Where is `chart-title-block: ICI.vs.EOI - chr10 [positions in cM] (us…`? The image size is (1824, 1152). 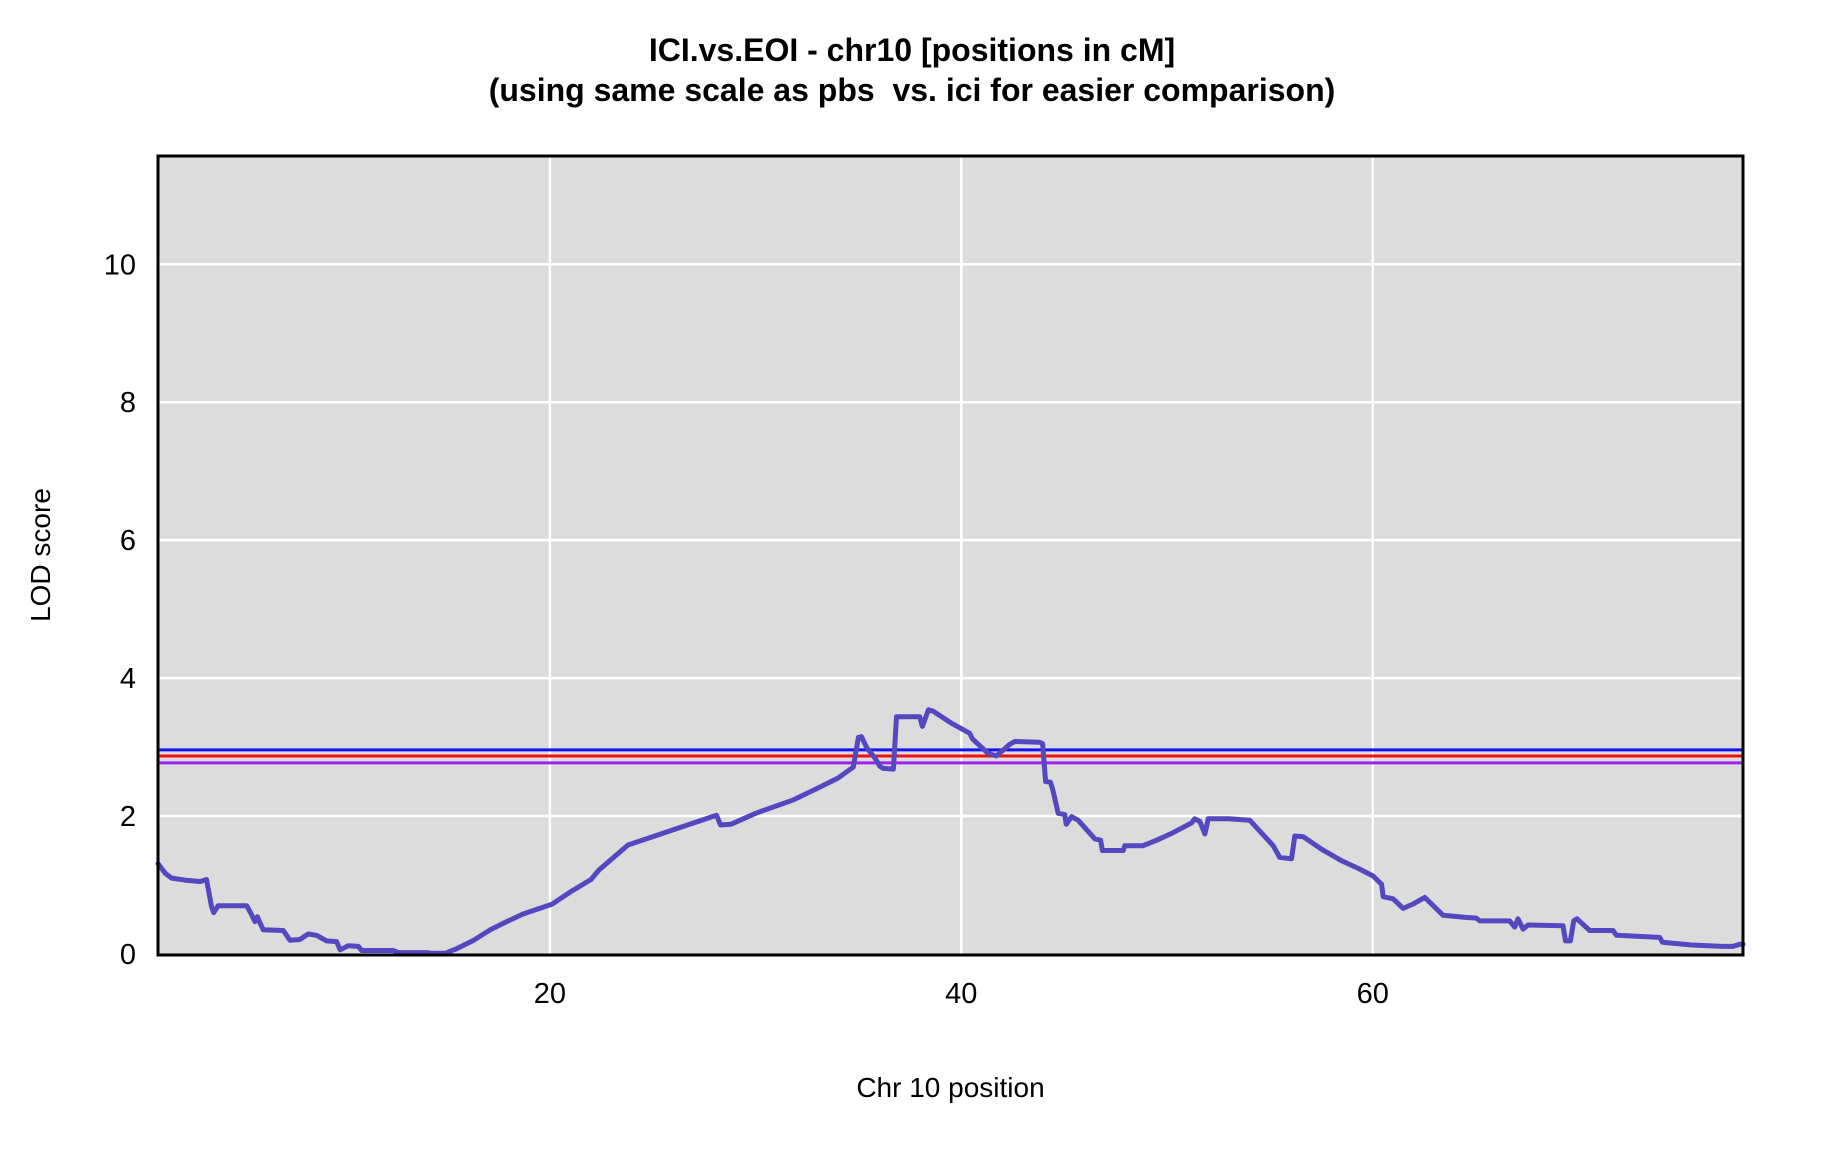
chart-title-block: ICI.vs.EOI - chr10 [positions in cM] (us… is located at coordinates (912, 70).